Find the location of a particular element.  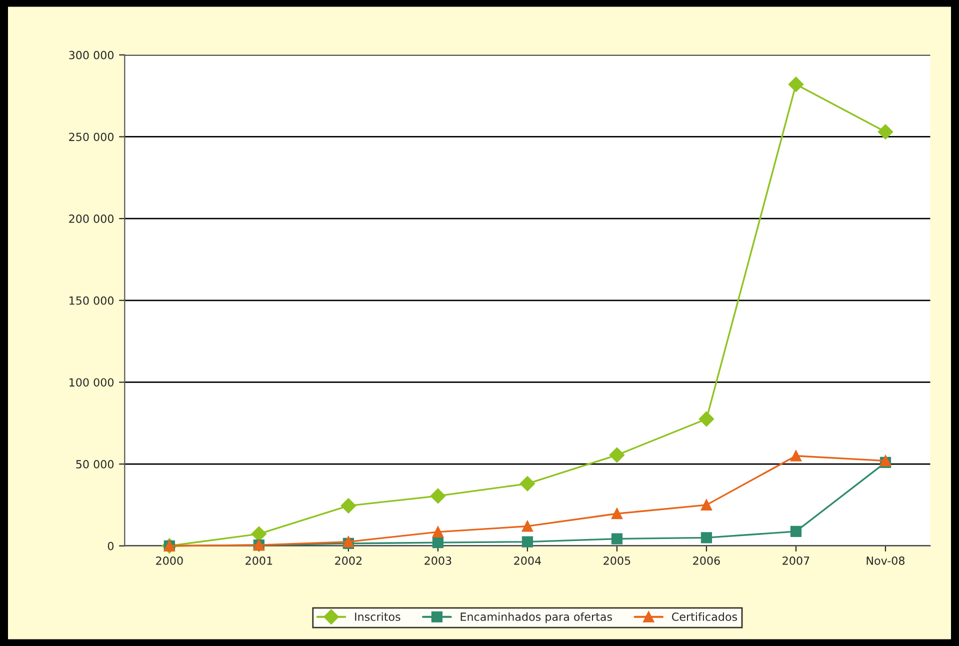

y-tick-label: 300 000 is located at coordinates (91, 55).